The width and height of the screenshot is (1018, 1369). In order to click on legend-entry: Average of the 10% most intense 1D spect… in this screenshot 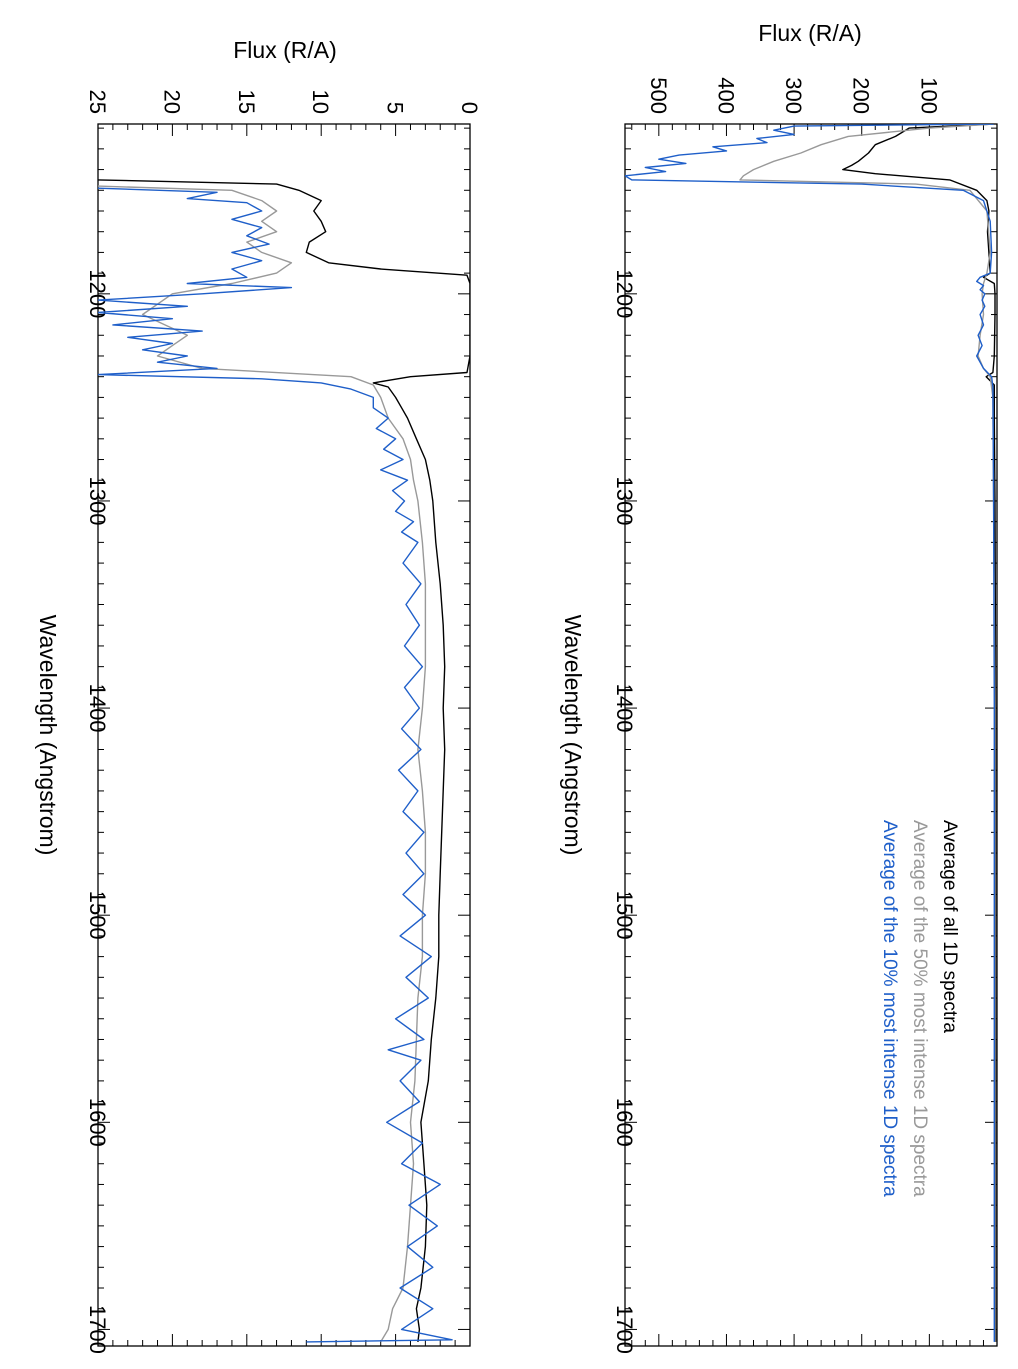, I will do `click(889, 1008)`.